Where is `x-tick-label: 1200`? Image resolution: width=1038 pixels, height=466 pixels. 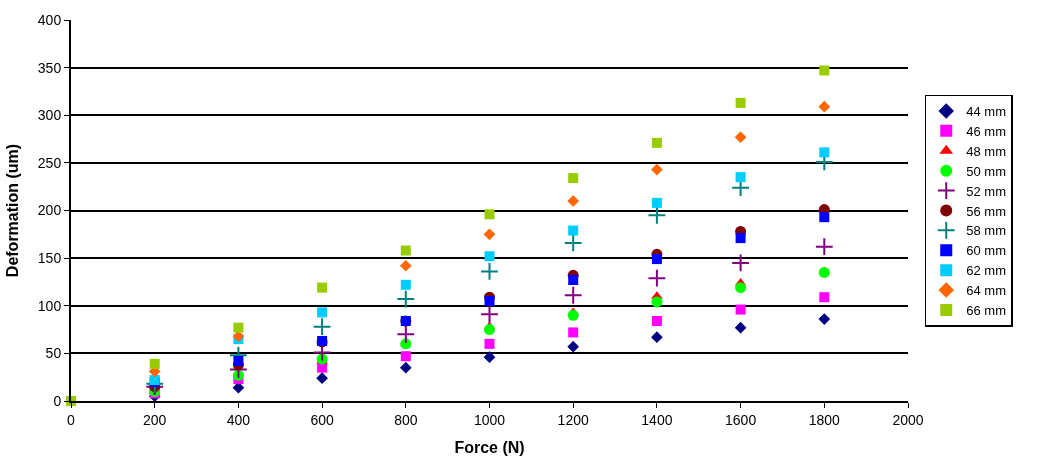
x-tick-label: 1200 is located at coordinates (573, 419).